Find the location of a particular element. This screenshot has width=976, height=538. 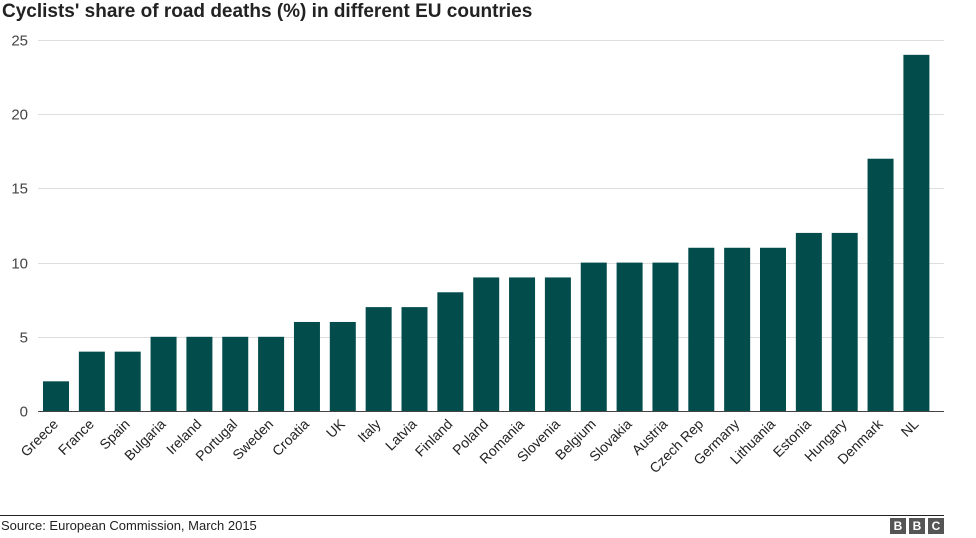

y-tick-label: 5 is located at coordinates (24, 338).